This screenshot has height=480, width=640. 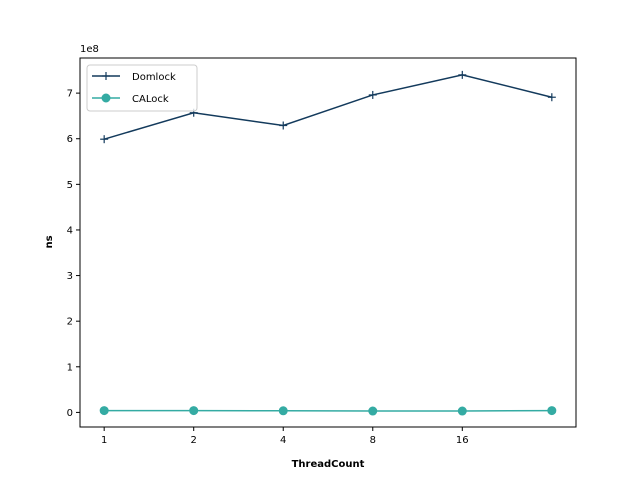 I want to click on y-tick-label: 3, so click(x=70, y=276).